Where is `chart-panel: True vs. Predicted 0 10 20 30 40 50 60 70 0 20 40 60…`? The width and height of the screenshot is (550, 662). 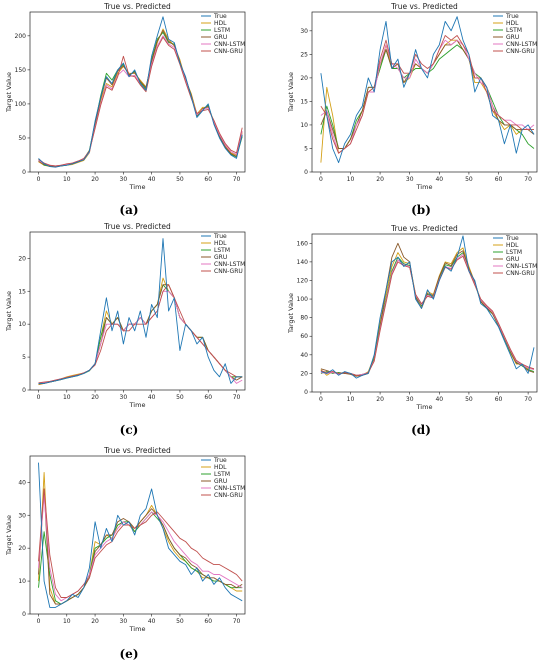
chart-panel: True vs. Predicted 0 10 20 30 40 50 60 70 0 20 40 60… is located at coordinates (412, 330).